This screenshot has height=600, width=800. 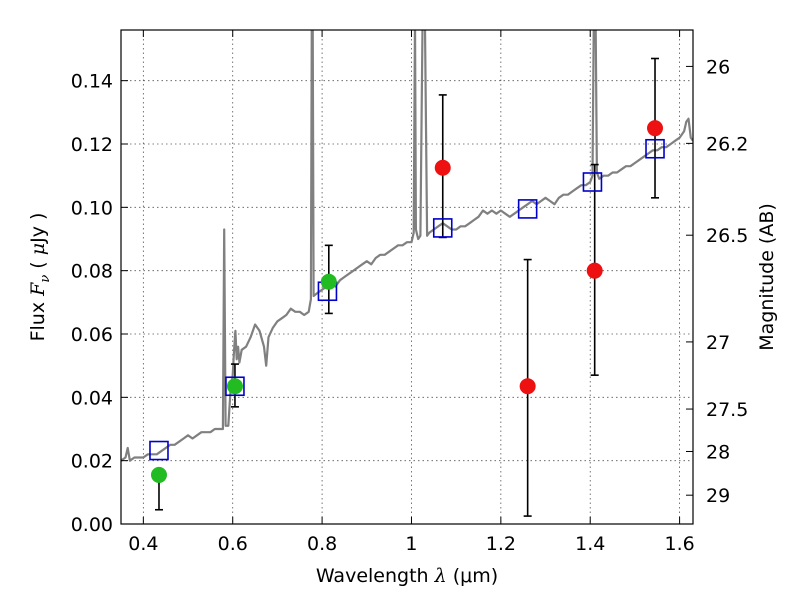 What do you see at coordinates (38, 249) in the screenshot?
I see `y-axis-label-mu: μ` at bounding box center [38, 249].